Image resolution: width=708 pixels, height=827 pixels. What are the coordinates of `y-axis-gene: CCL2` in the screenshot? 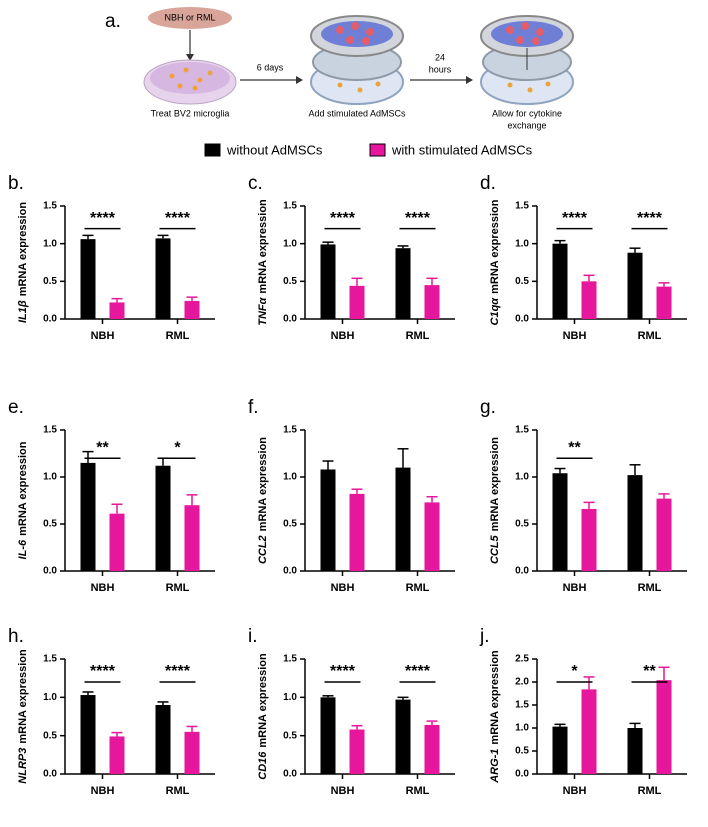 It's located at (263, 549).